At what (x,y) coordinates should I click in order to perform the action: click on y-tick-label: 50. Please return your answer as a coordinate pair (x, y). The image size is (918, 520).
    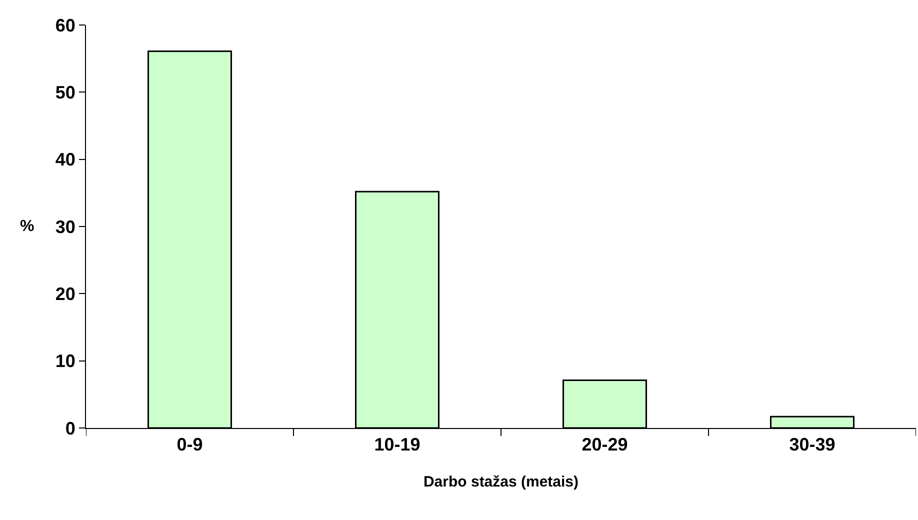
    Looking at the image, I should click on (65, 92).